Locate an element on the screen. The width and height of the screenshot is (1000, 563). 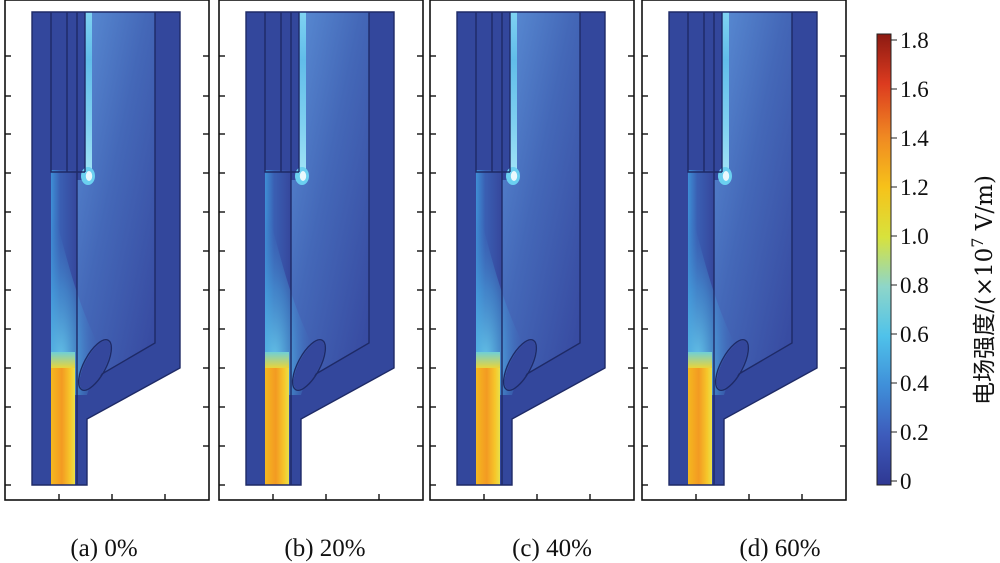
colorbar-tick-label: 0.8 is located at coordinates (914, 285).